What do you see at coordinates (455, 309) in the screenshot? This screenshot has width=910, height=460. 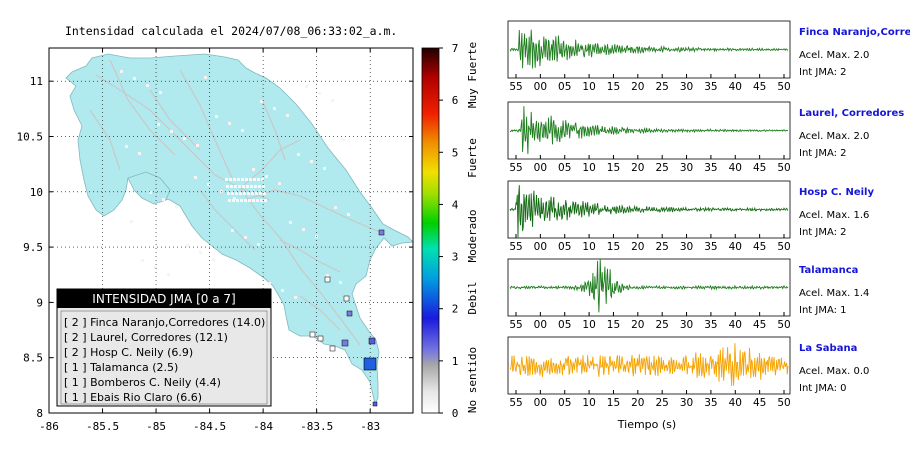 I see `colorbar-tick-label: 2` at bounding box center [455, 309].